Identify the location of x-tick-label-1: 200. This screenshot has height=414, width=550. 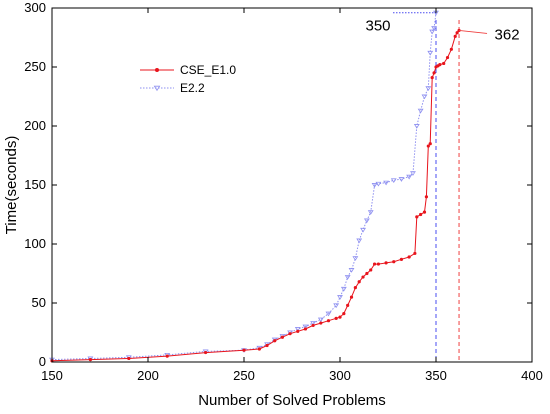
(148, 375).